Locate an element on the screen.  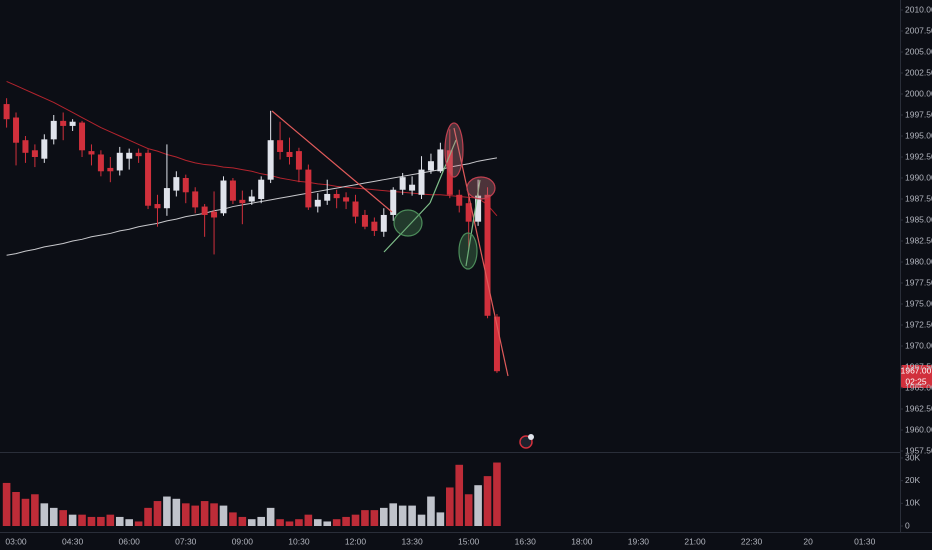
x-tick-label: 18:00 is located at coordinates (582, 541).